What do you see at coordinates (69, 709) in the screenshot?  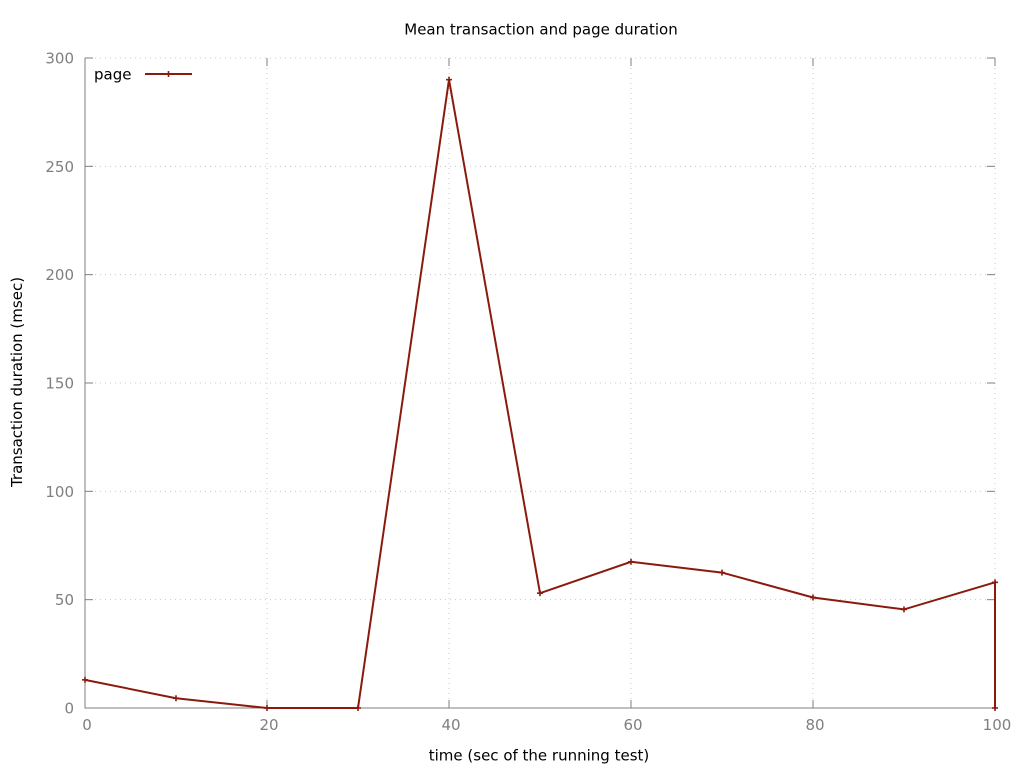 I see `y-tick-label: 0` at bounding box center [69, 709].